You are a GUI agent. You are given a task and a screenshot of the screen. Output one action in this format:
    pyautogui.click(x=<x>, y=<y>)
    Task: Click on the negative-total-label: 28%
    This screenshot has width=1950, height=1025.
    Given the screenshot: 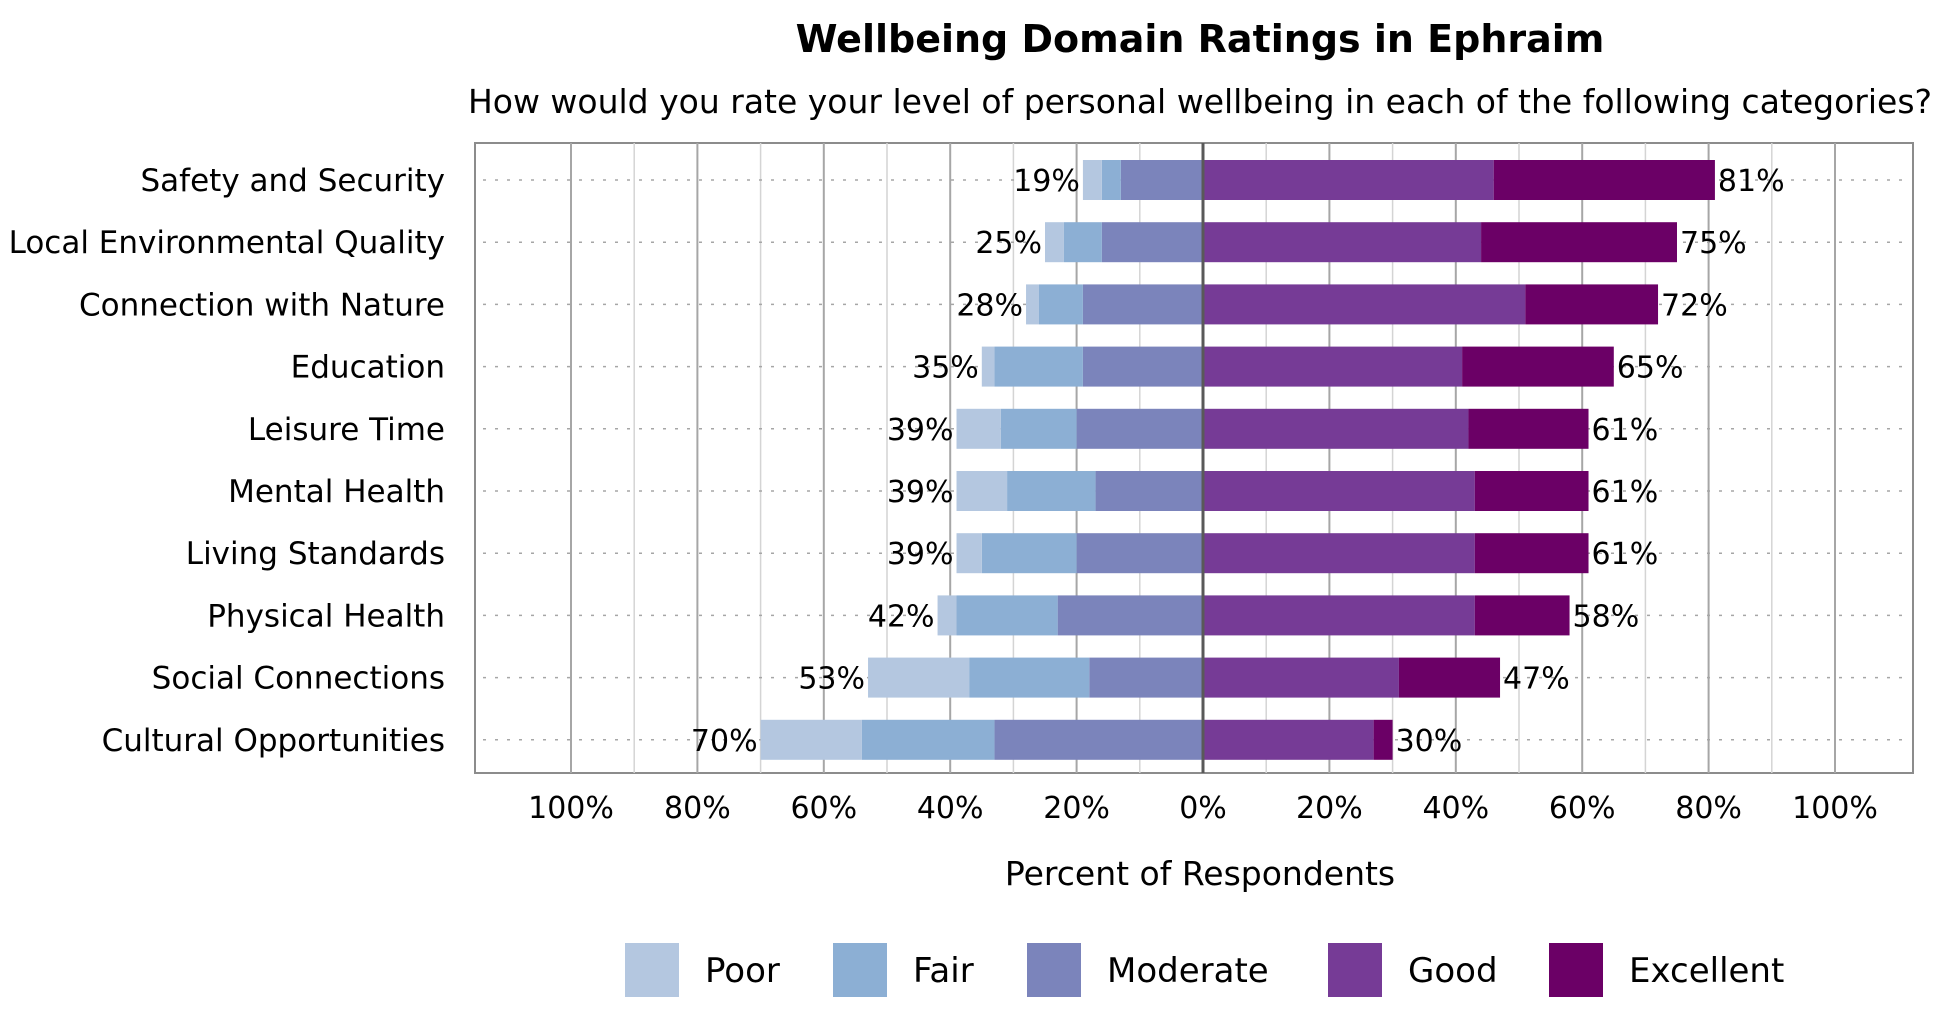 What is the action you would take?
    pyautogui.click(x=989, y=305)
    